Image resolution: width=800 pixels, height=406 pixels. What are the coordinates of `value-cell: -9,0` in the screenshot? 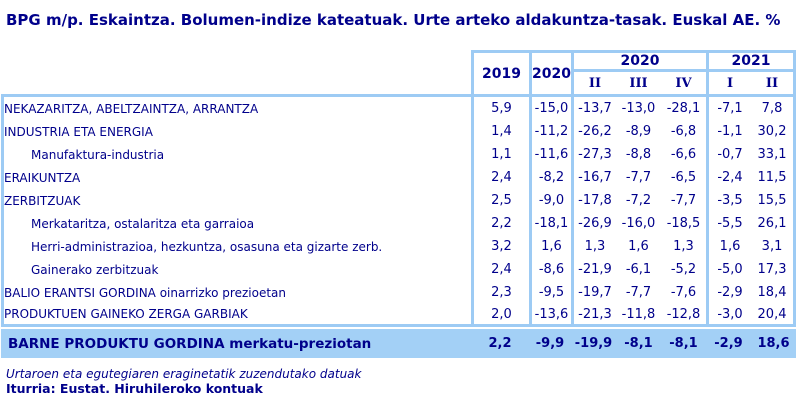 It's located at (550, 200).